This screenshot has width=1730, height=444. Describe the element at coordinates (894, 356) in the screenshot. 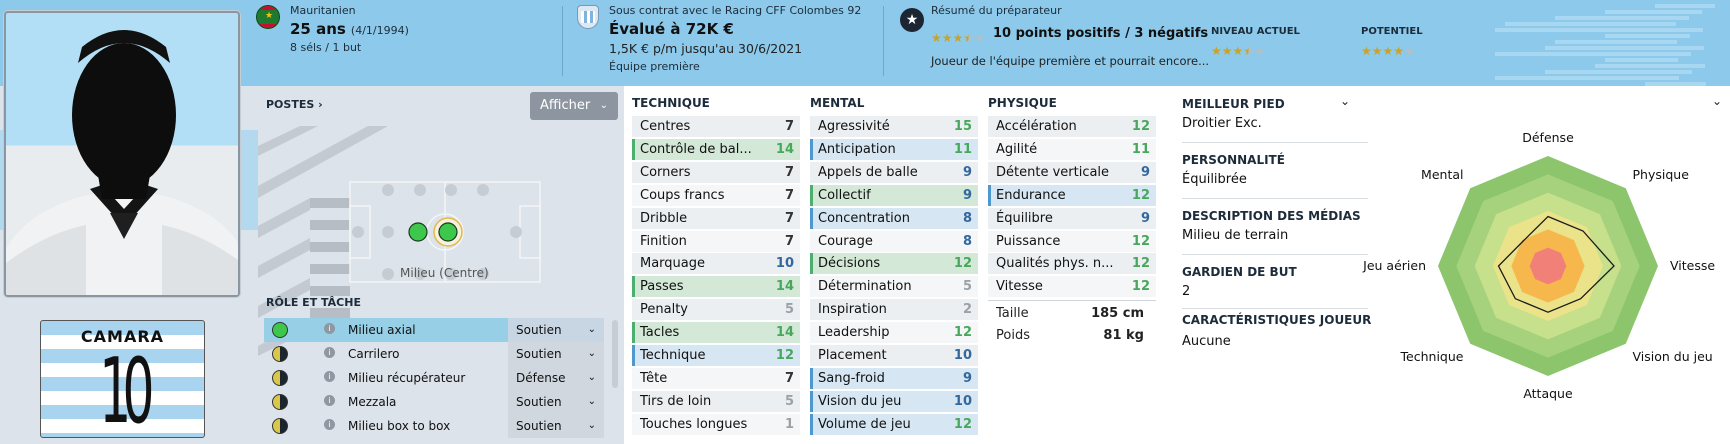

I see `attribute-row: Placement 10` at that location.